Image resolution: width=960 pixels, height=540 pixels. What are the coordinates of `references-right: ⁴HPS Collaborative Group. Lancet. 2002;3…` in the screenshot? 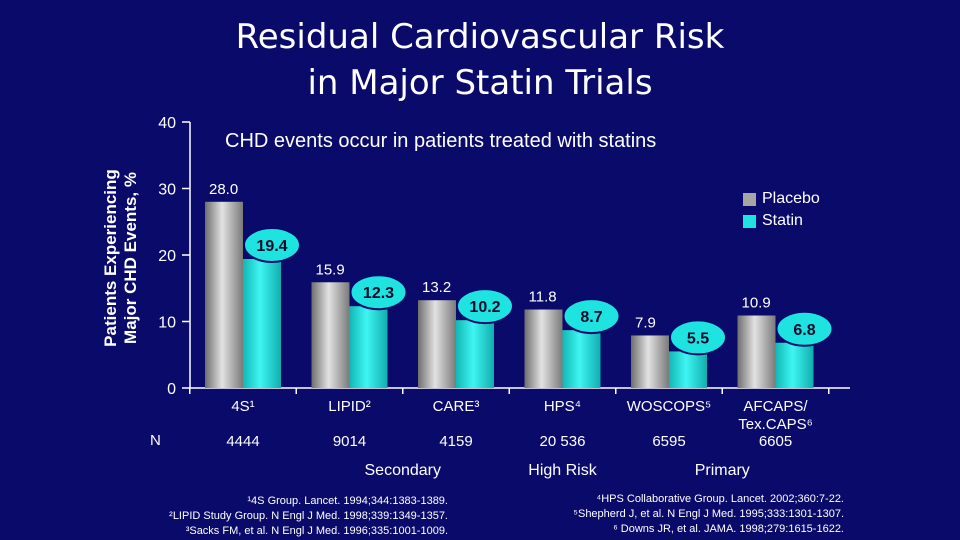 It's located at (682, 514).